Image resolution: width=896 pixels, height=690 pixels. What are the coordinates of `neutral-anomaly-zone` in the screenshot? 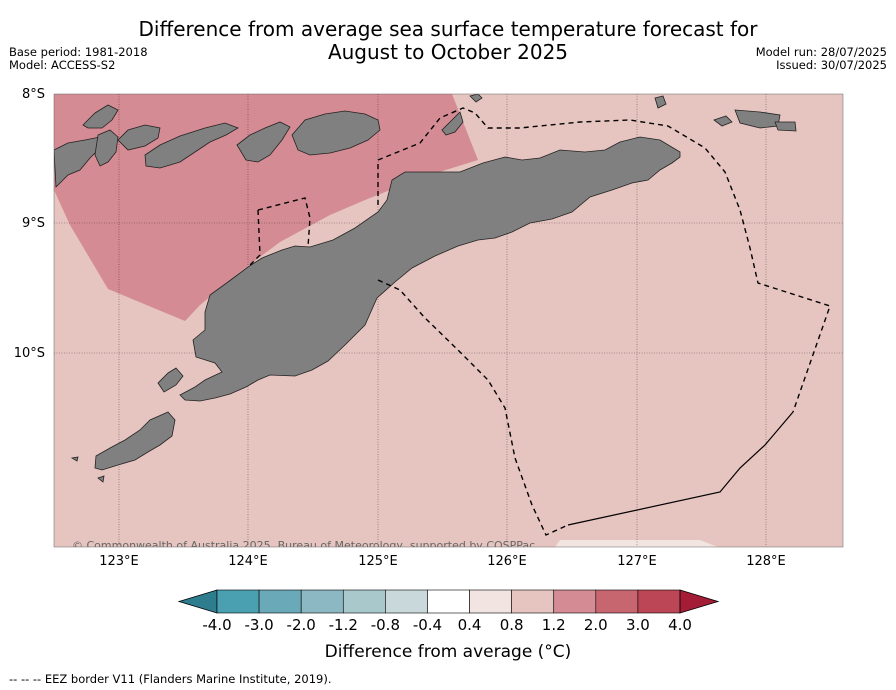 It's located at (636, 543).